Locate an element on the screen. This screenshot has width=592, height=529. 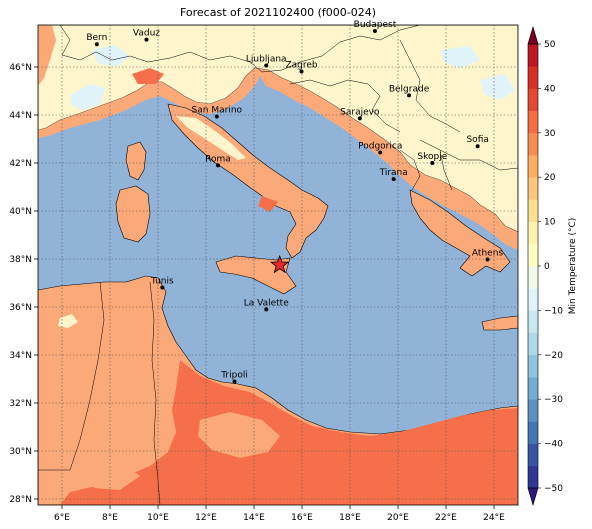
lat-tick-label: 44°N is located at coordinates (20, 116).